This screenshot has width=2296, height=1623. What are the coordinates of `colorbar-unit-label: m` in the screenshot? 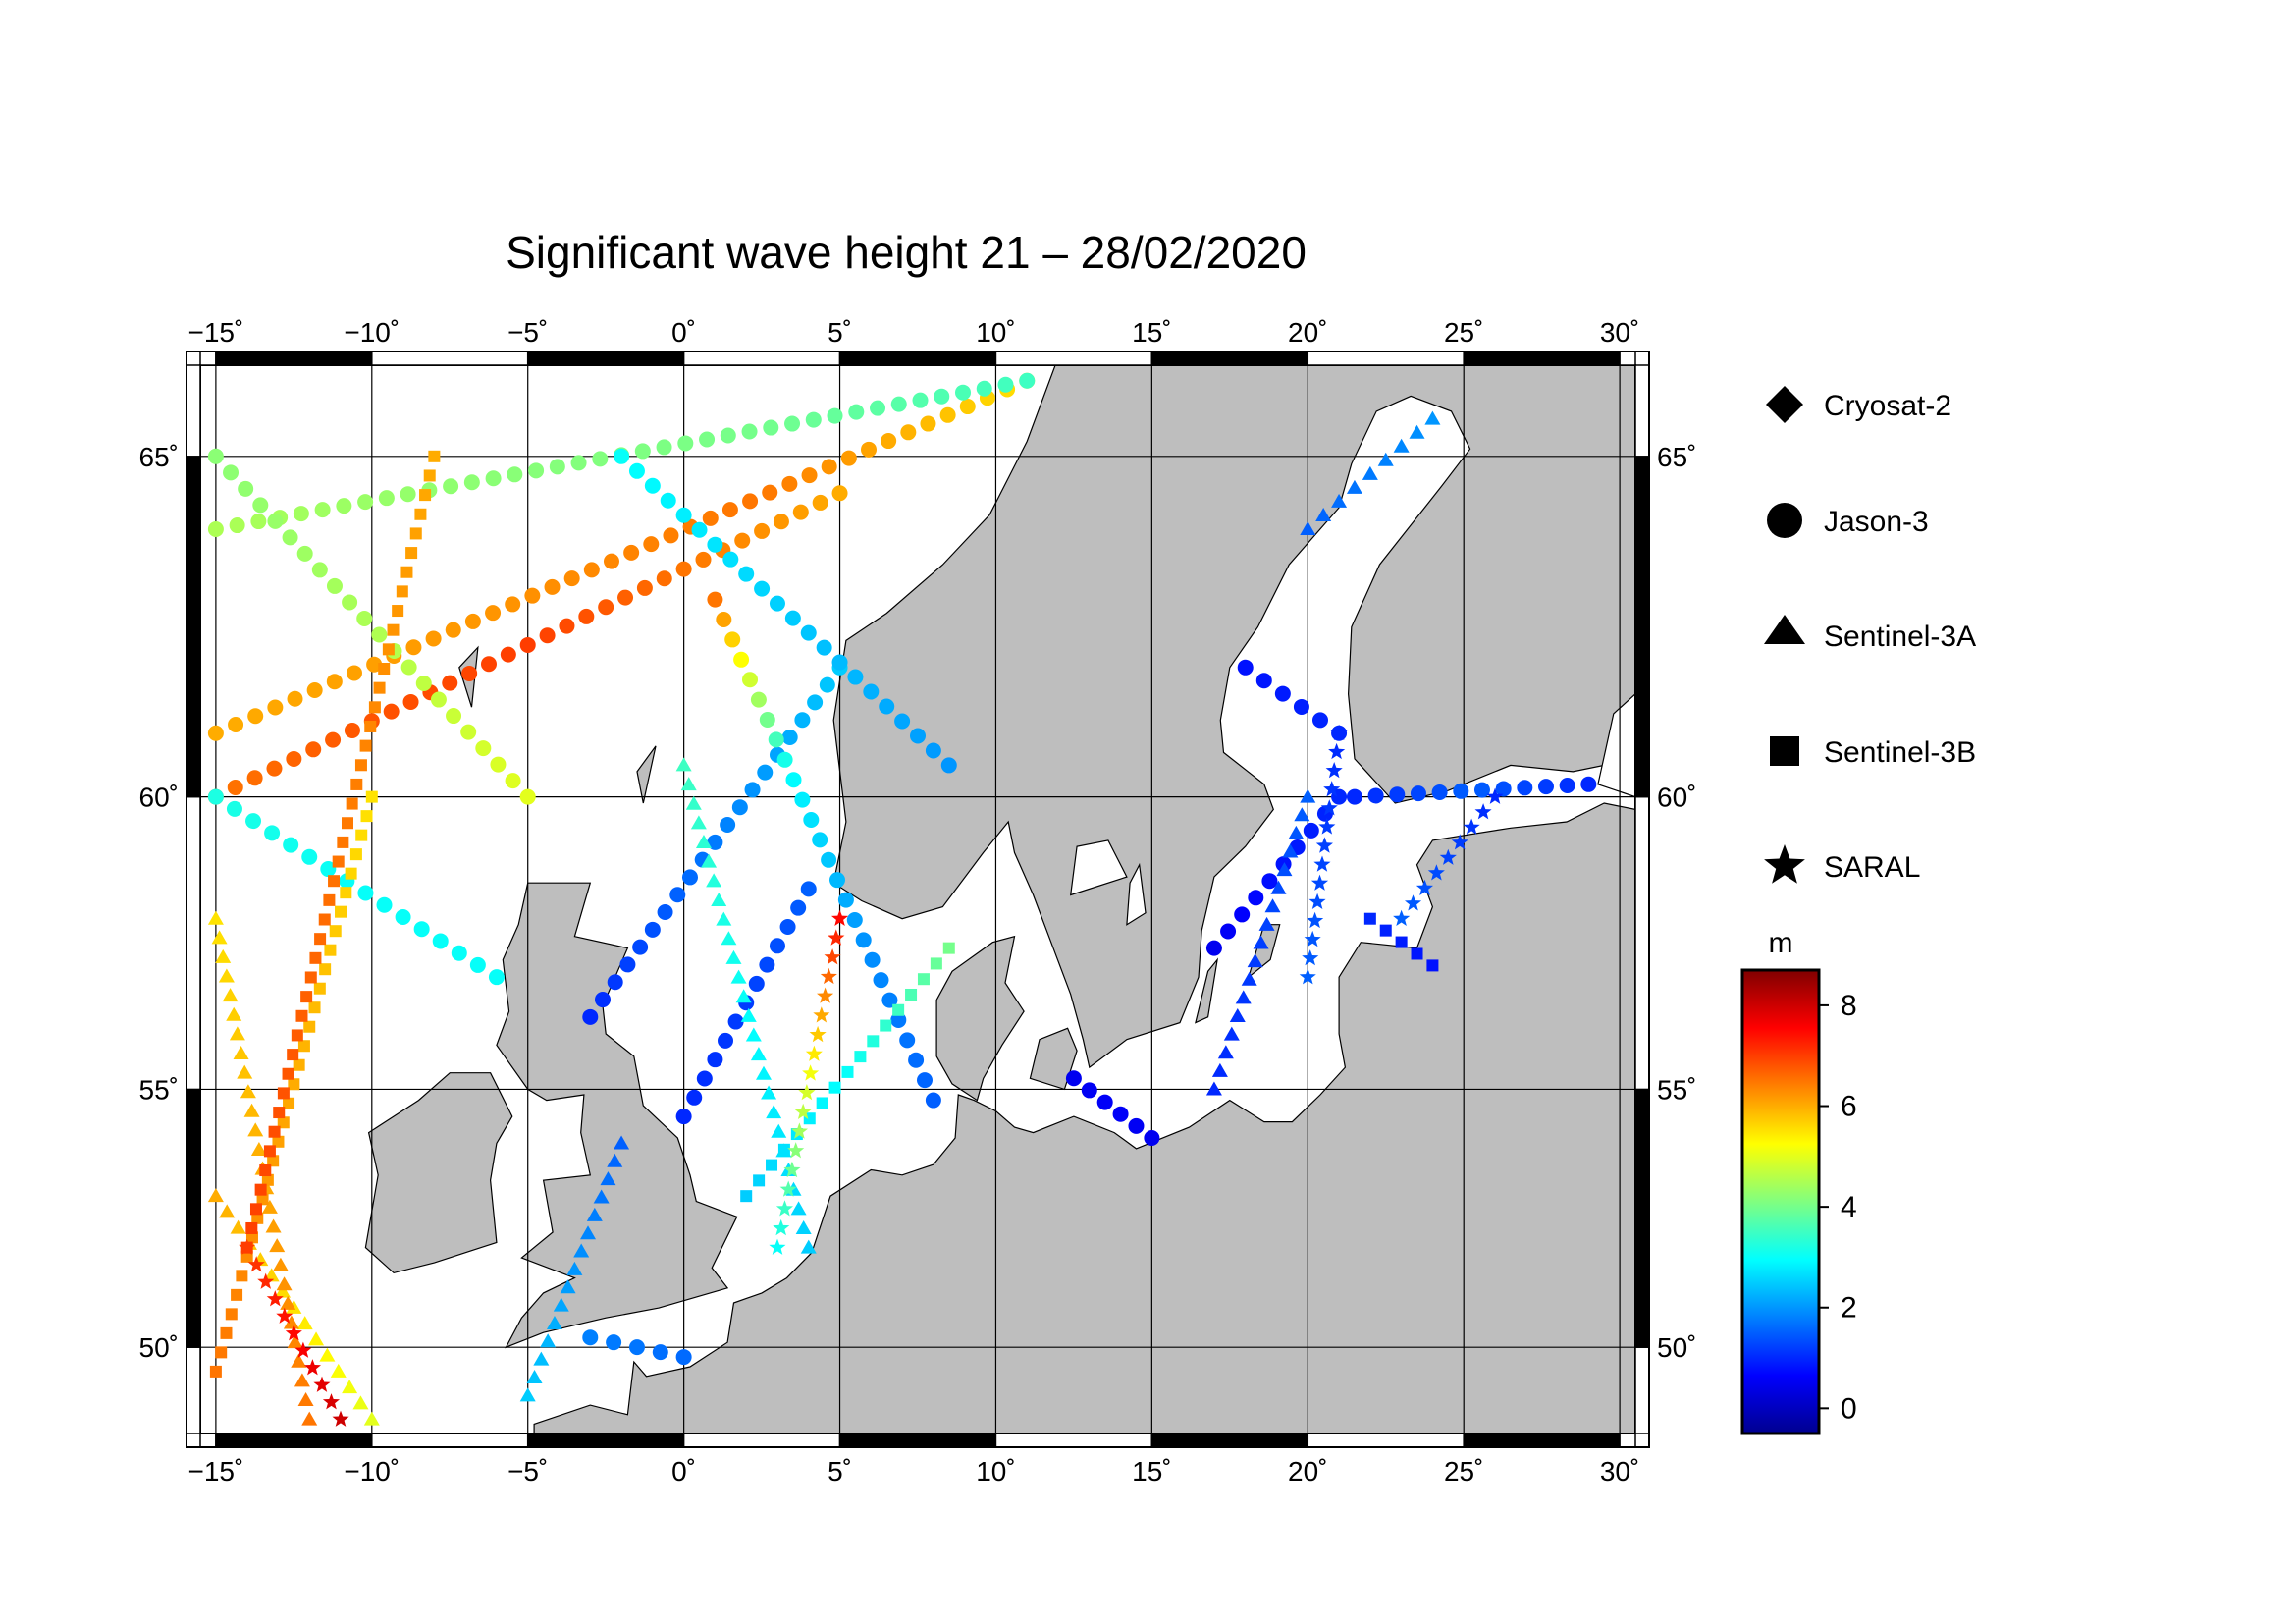 It's located at (1781, 943).